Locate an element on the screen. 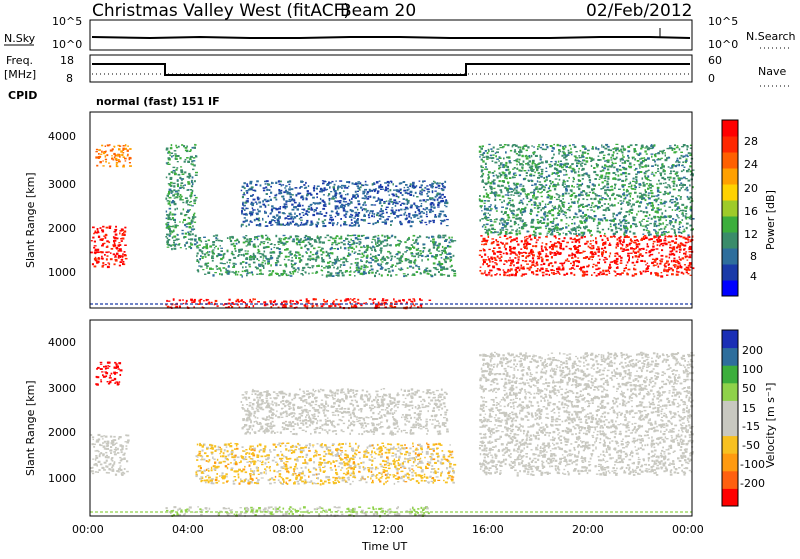 This screenshot has height=559, width=800. nsky-tick-bottom-left: 10^0 is located at coordinates (67, 44).